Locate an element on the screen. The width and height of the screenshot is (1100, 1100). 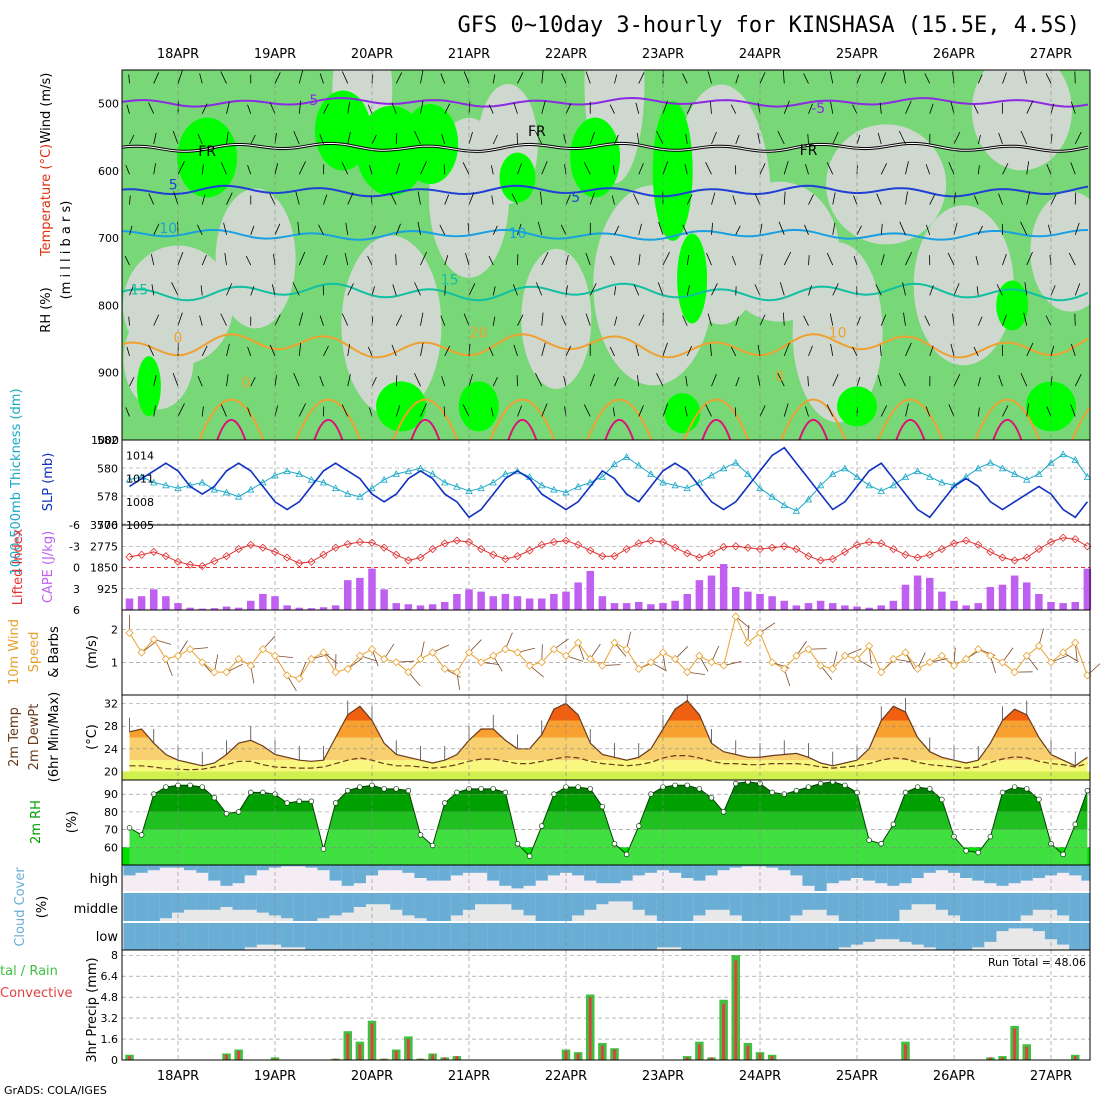
wind-ytick: 2 is located at coordinates (114, 630).